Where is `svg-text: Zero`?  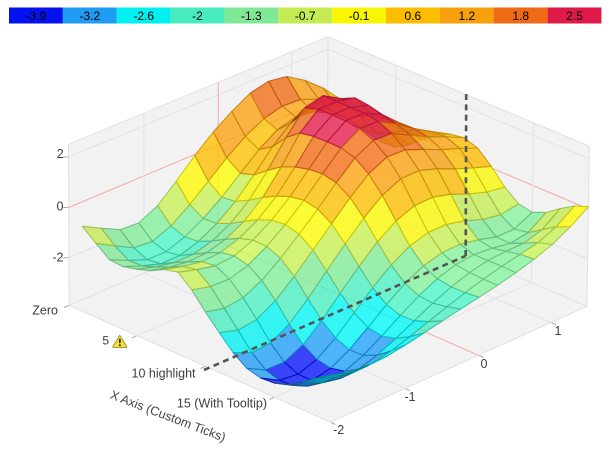 svg-text: Zero is located at coordinates (45, 311).